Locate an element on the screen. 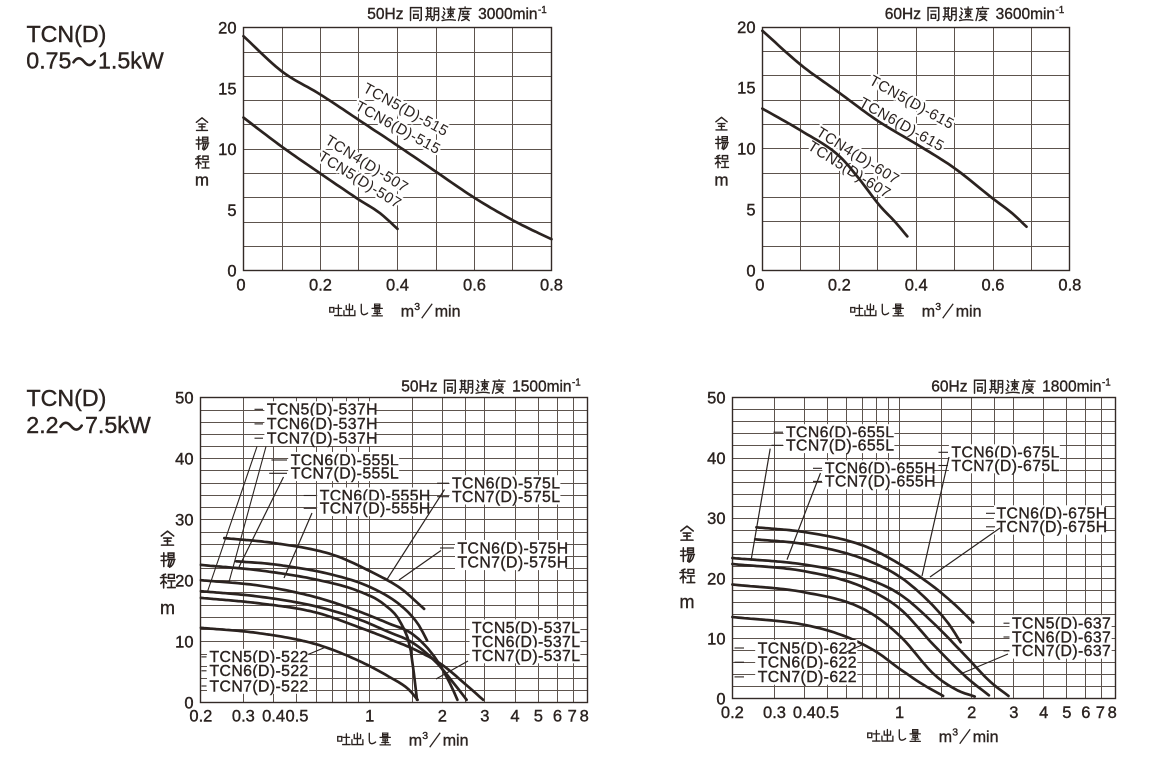  svg-text: TCN7(D)-675H is located at coordinates (1052, 527).